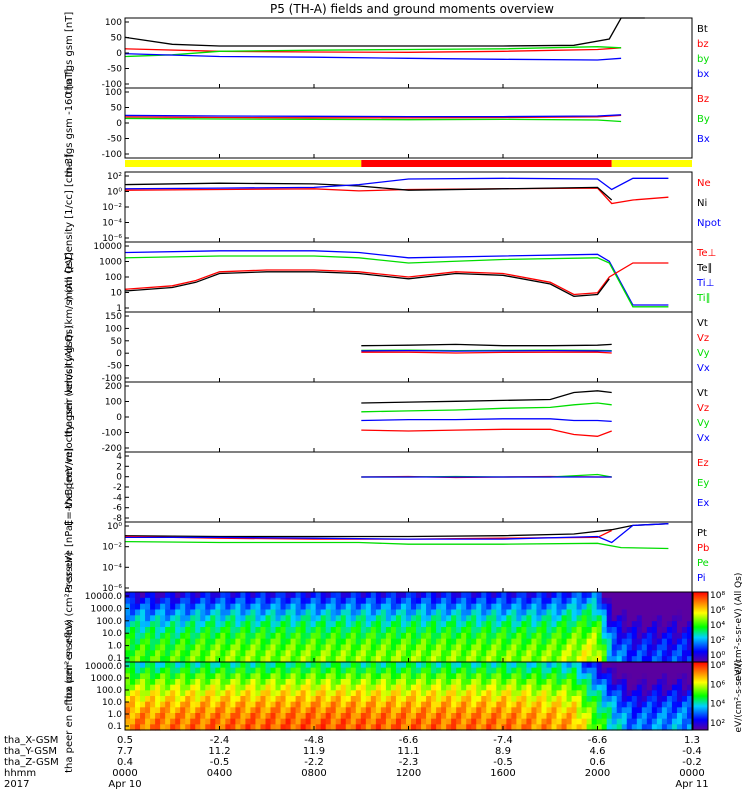 The width and height of the screenshot is (750, 800). What do you see at coordinates (31, 740) in the screenshot?
I see `x-axis-row-label: tha_X-GSM` at bounding box center [31, 740].